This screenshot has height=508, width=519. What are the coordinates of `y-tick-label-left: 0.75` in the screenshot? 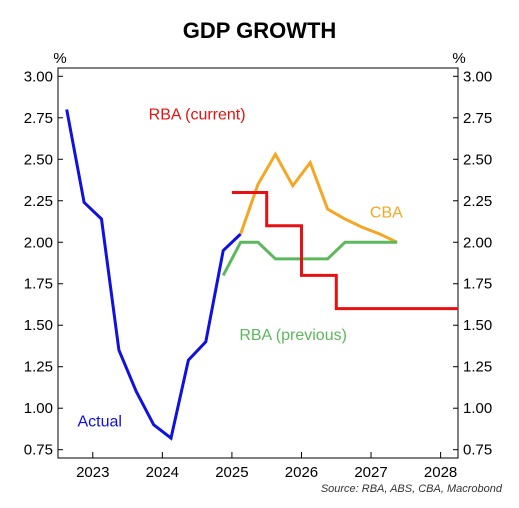 It's located at (38, 450).